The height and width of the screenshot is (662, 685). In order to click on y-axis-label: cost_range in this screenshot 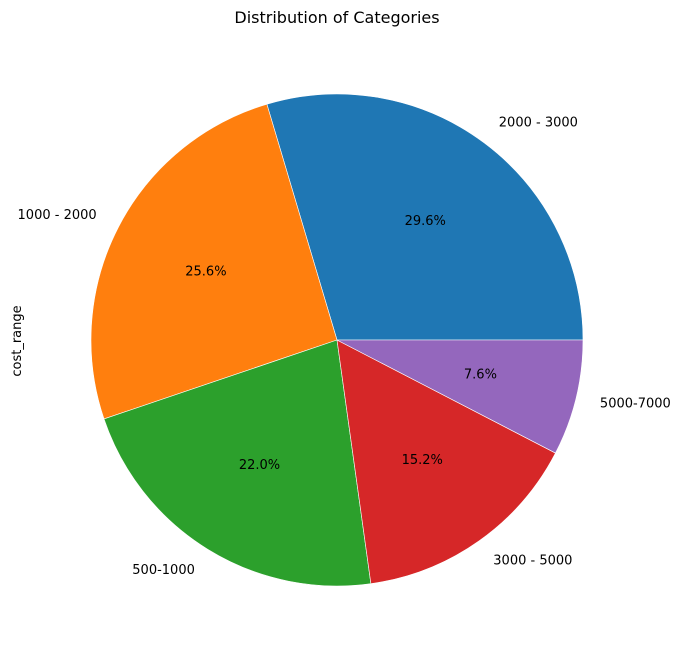, I will do `click(17, 340)`.